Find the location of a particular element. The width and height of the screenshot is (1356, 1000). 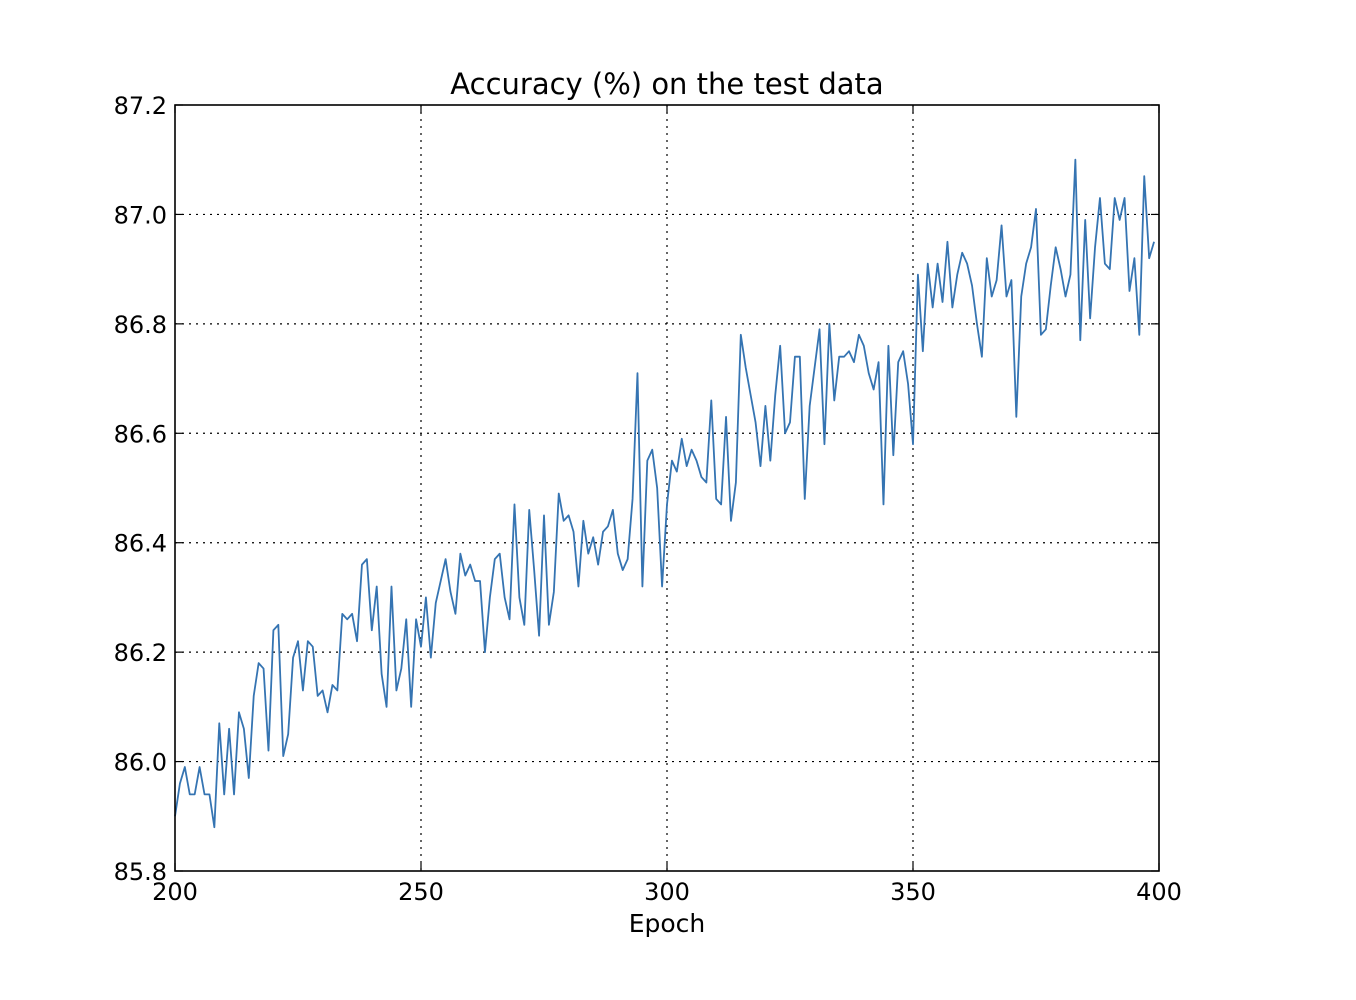

y-tick-label: 86.6 is located at coordinates (140, 434).